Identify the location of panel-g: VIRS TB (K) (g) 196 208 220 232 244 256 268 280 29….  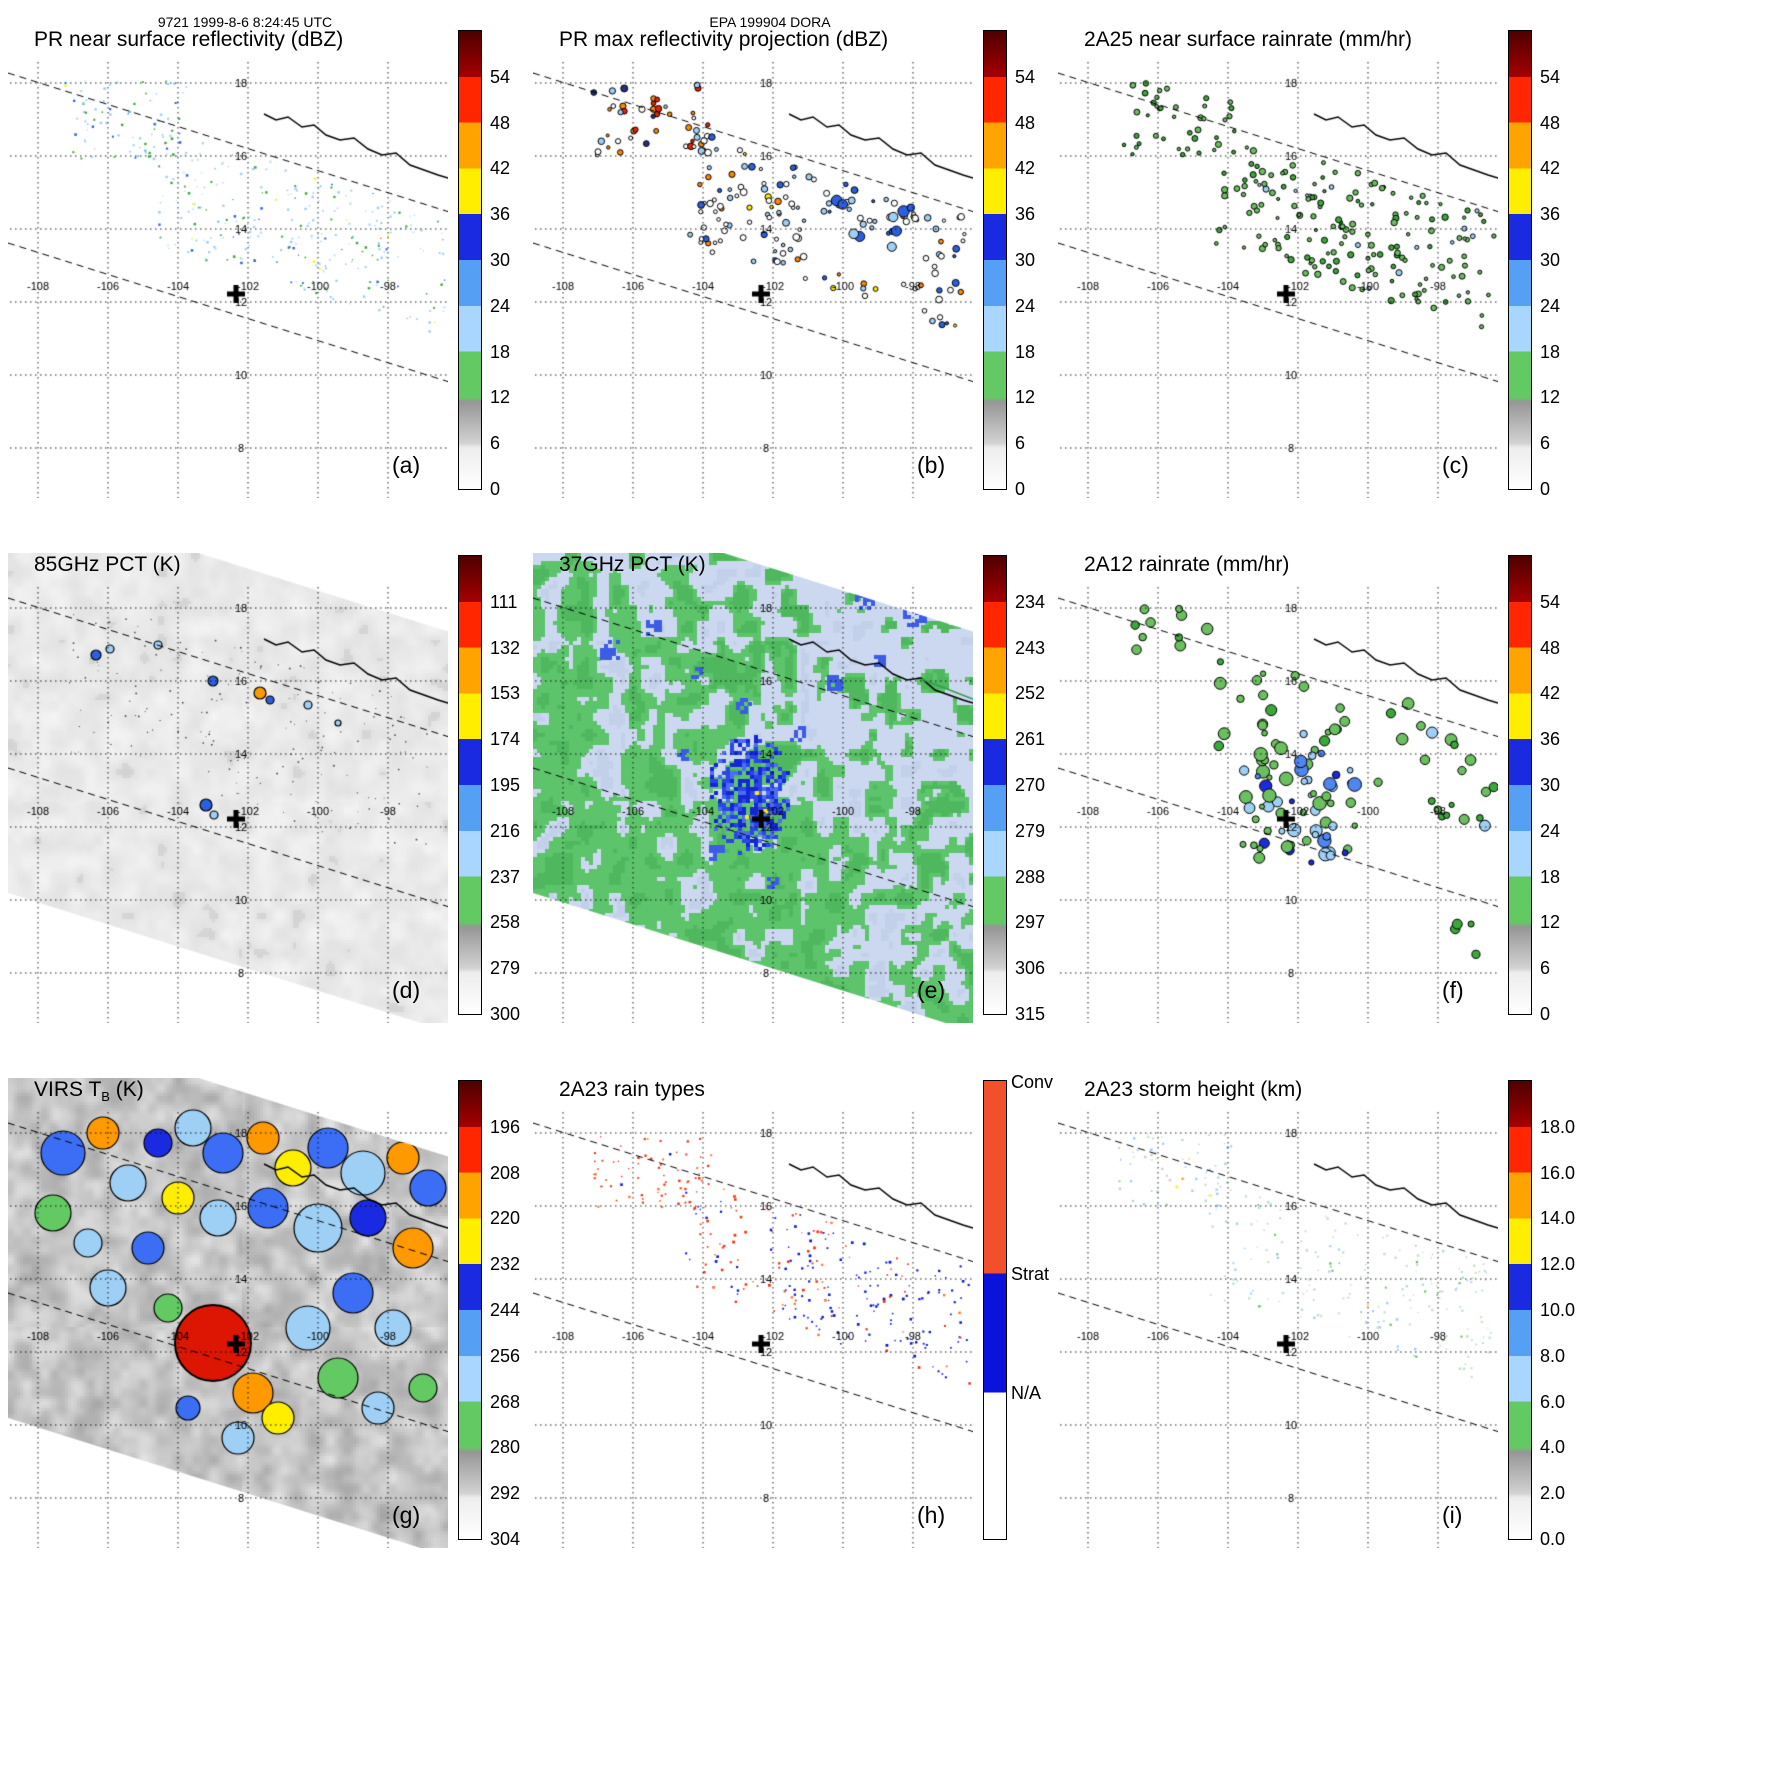
(272, 1330).